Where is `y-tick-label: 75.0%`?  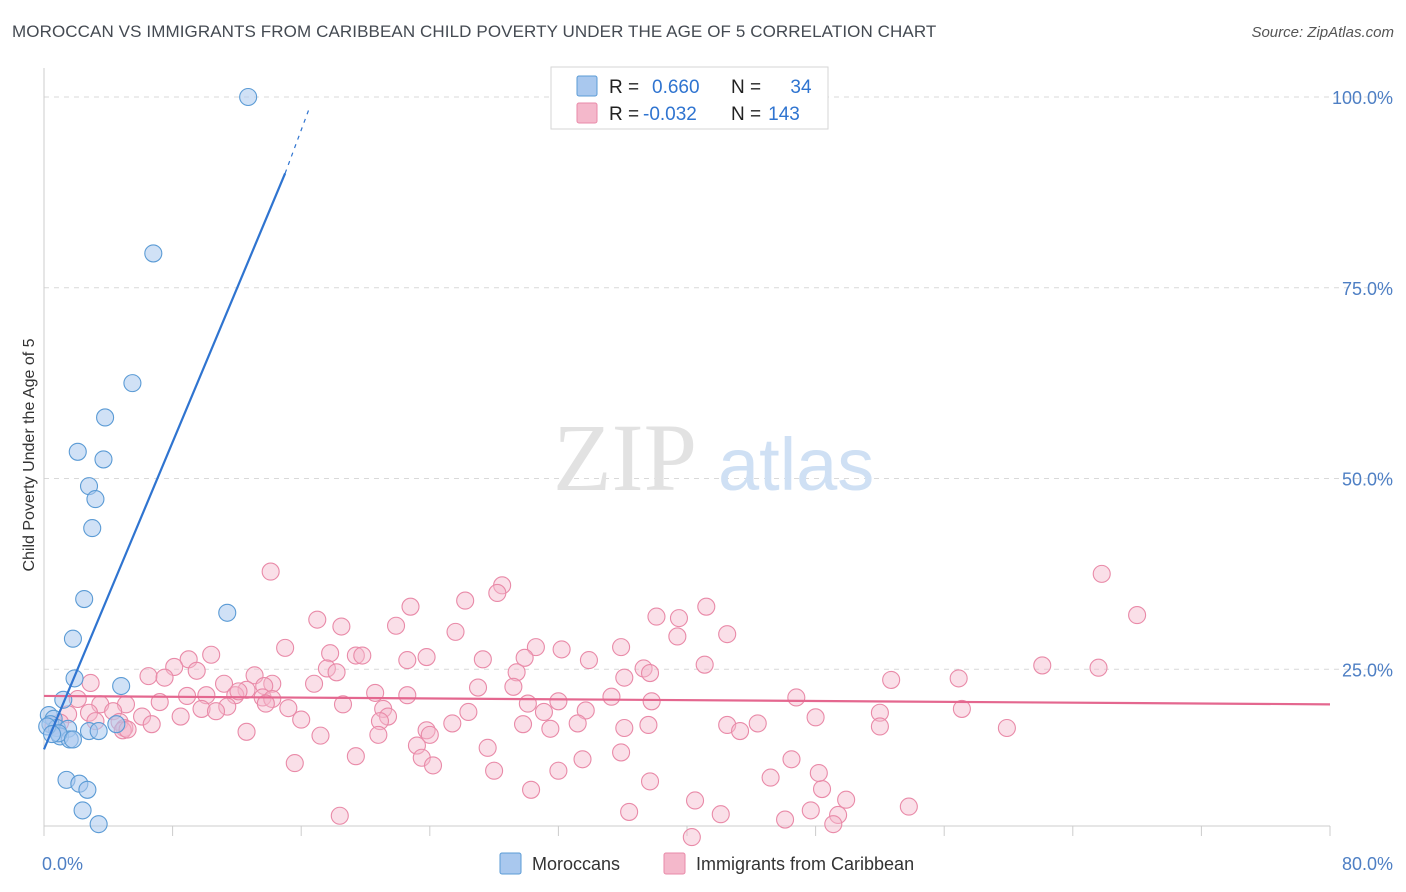 y-tick-label: 75.0% is located at coordinates (1367, 289).